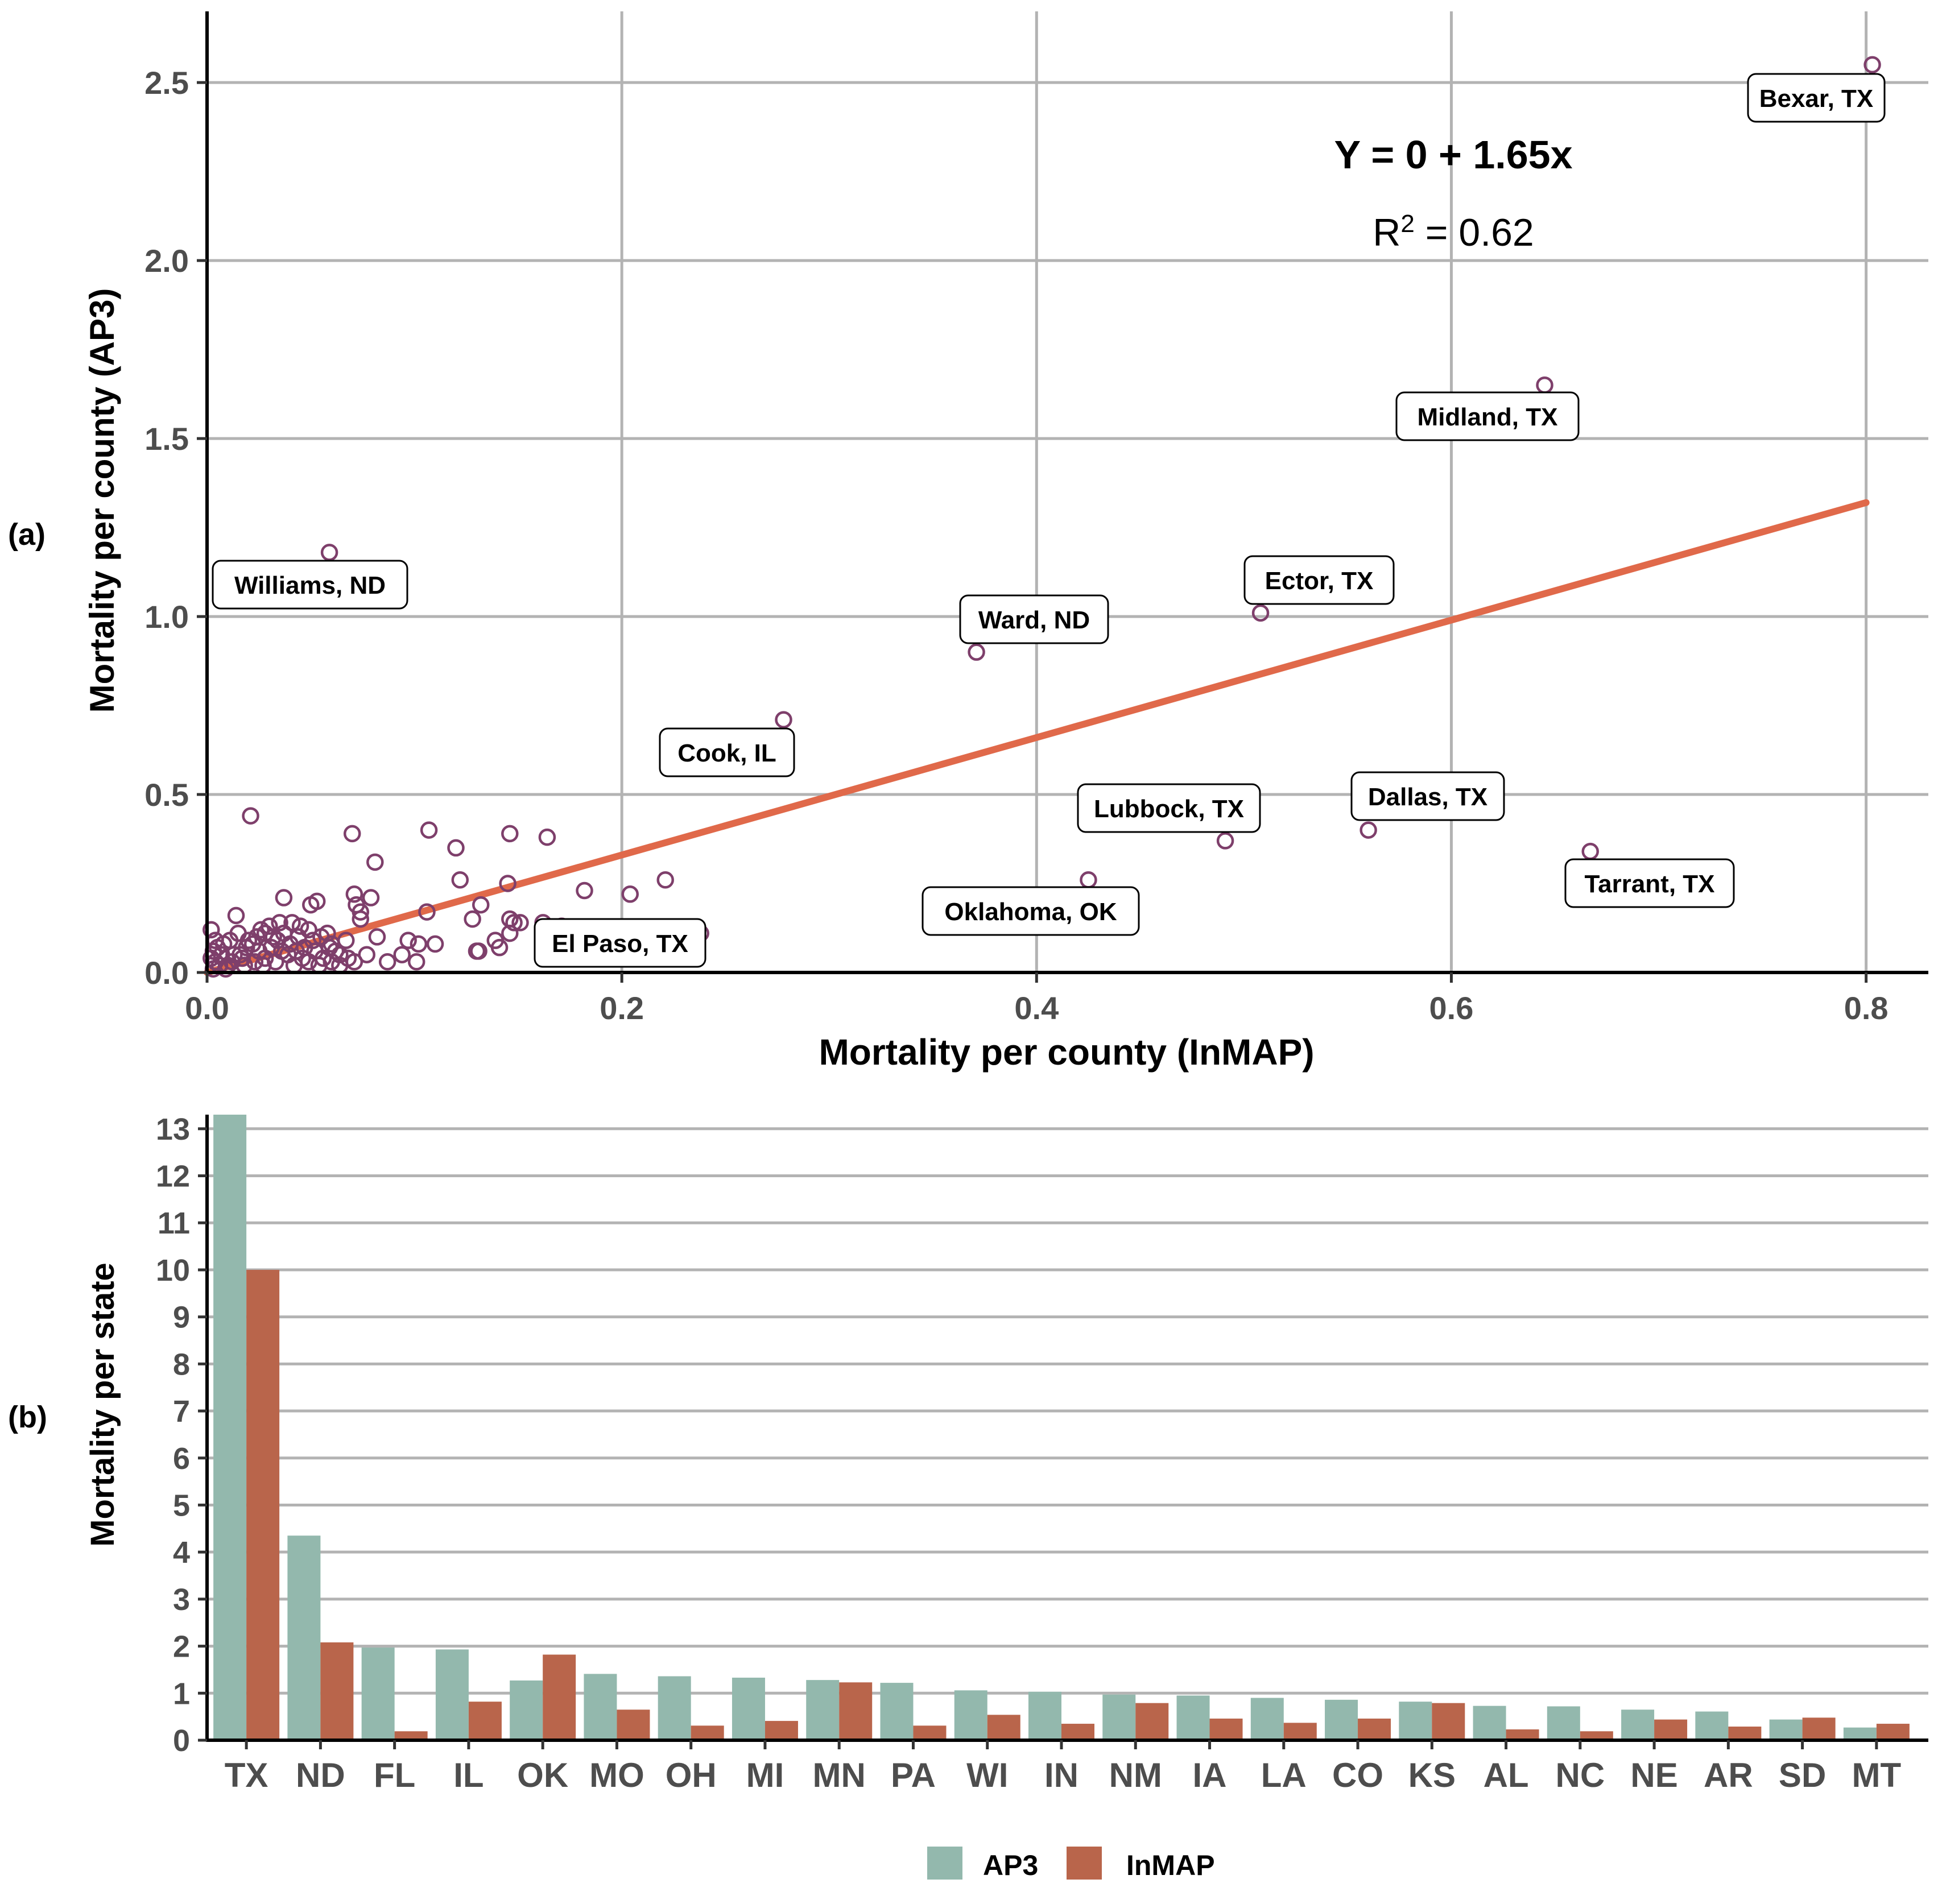 The width and height of the screenshot is (1938, 1904). Describe the element at coordinates (1210, 1775) in the screenshot. I see `category-label-ia: IA` at that location.